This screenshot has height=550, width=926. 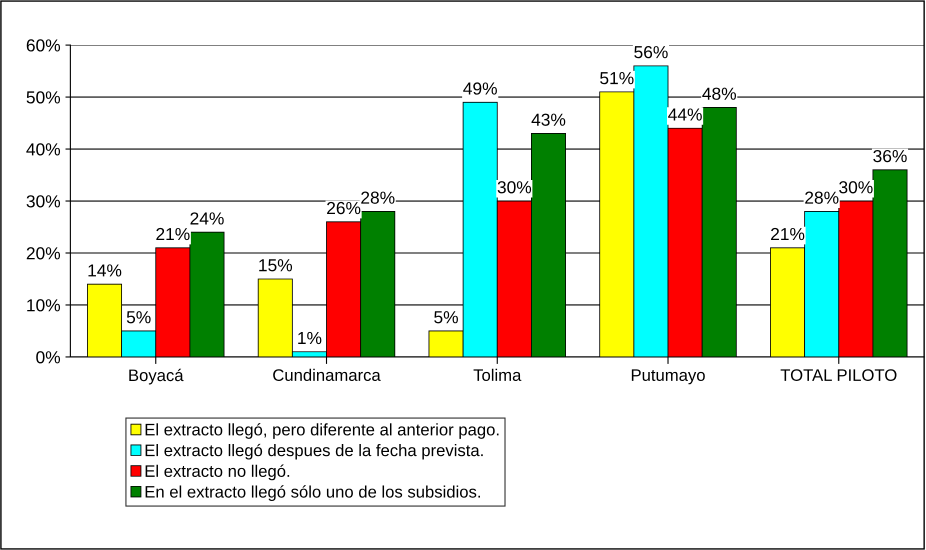 I want to click on legend-label: El extracto llegó, pero diferente al anterior pago., so click(x=322, y=431).